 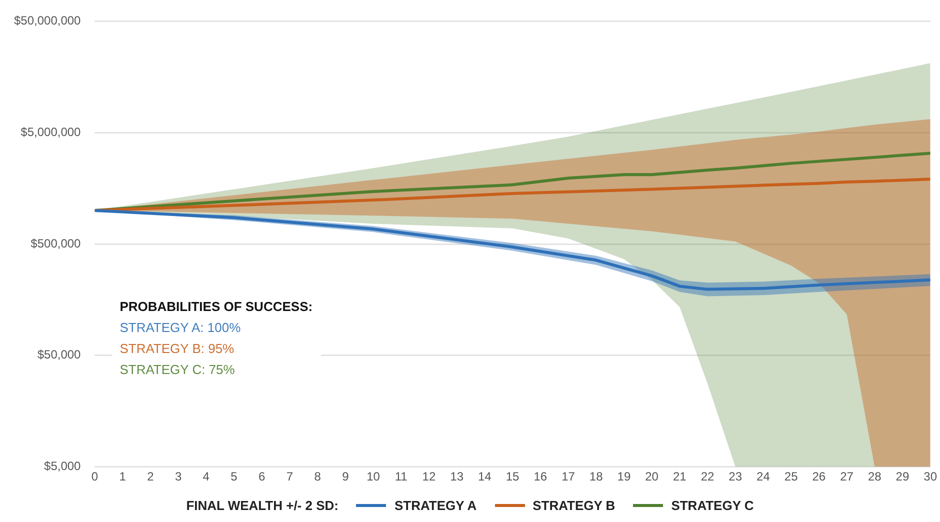 What do you see at coordinates (875, 476) in the screenshot?
I see `x-tick-label: 28` at bounding box center [875, 476].